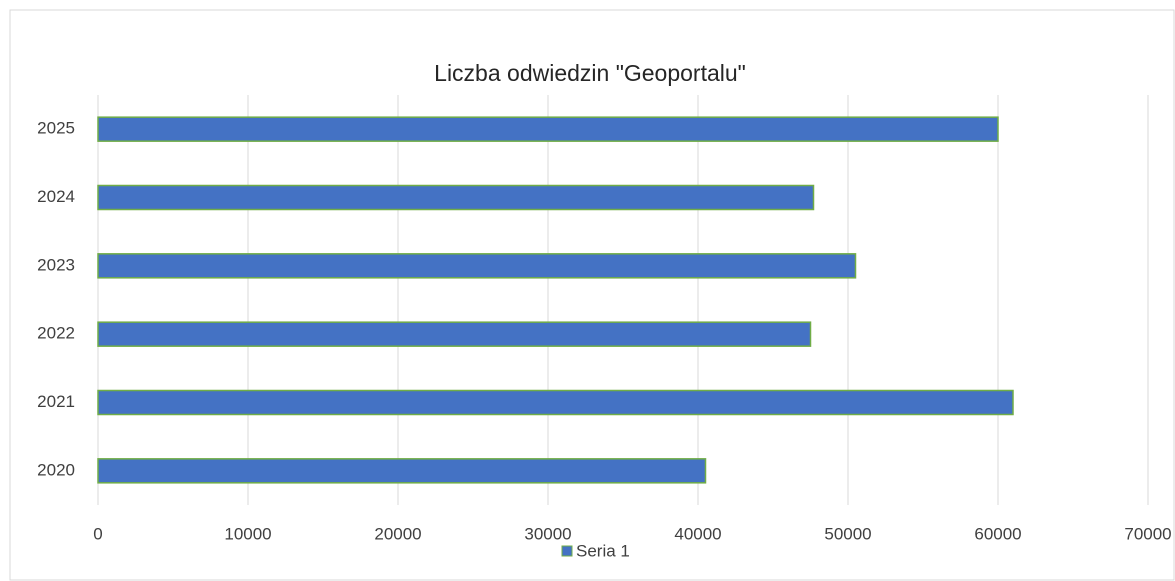 The height and width of the screenshot is (581, 1175). What do you see at coordinates (547, 533) in the screenshot?
I see `x-tick-label: 30000` at bounding box center [547, 533].